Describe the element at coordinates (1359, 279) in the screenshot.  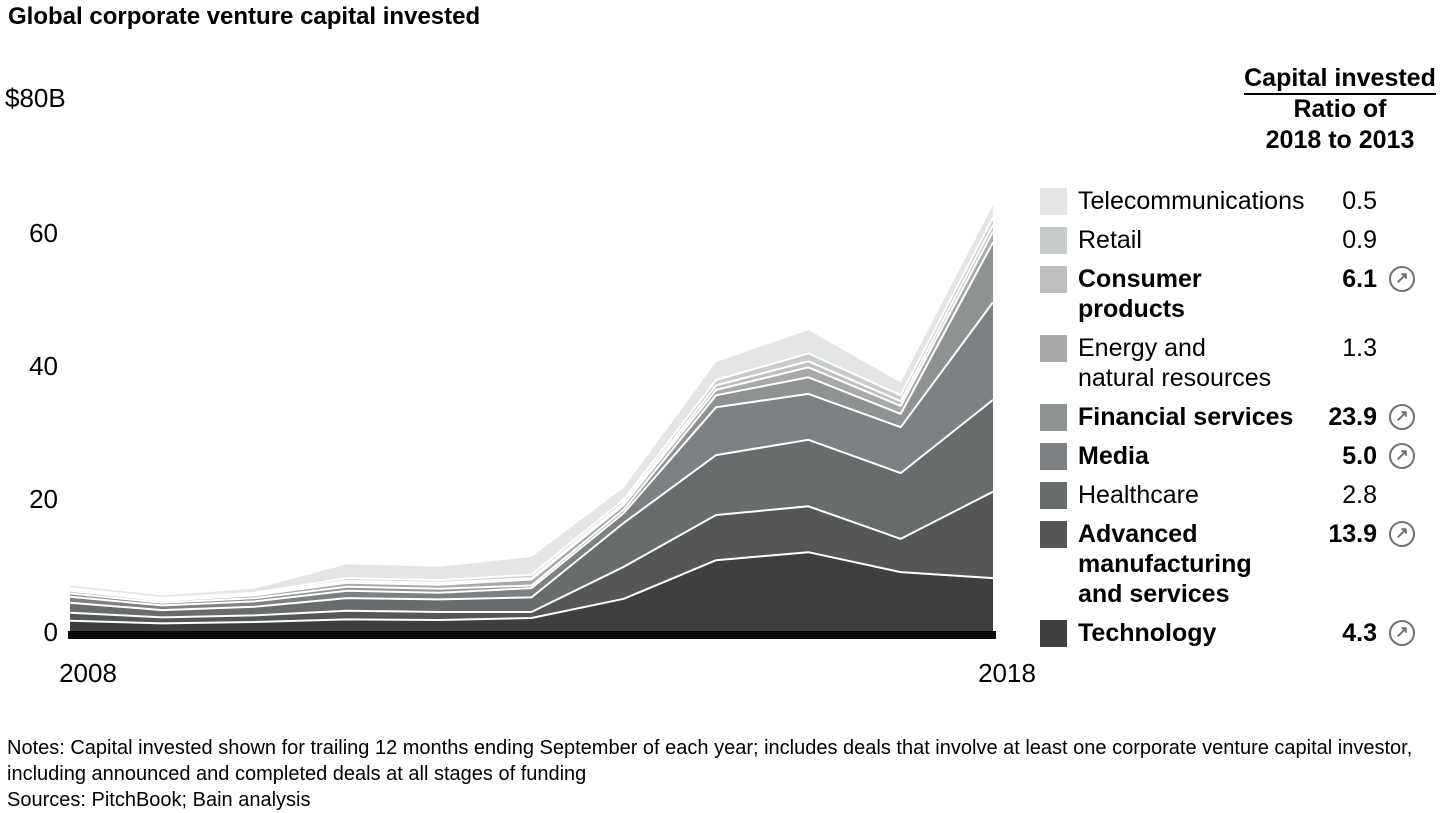
I see `legend-ratio-value: 6.1` at that location.